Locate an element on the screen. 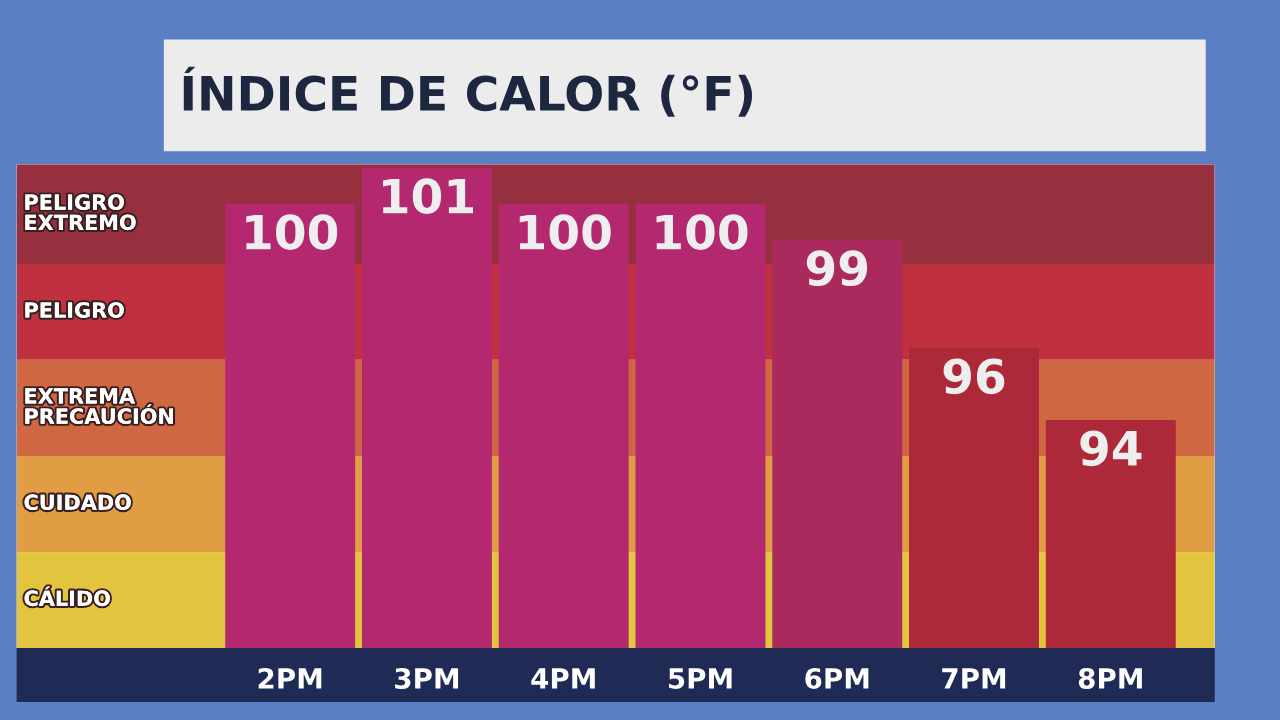 The height and width of the screenshot is (720, 1280). data-label: 94 is located at coordinates (1111, 448).